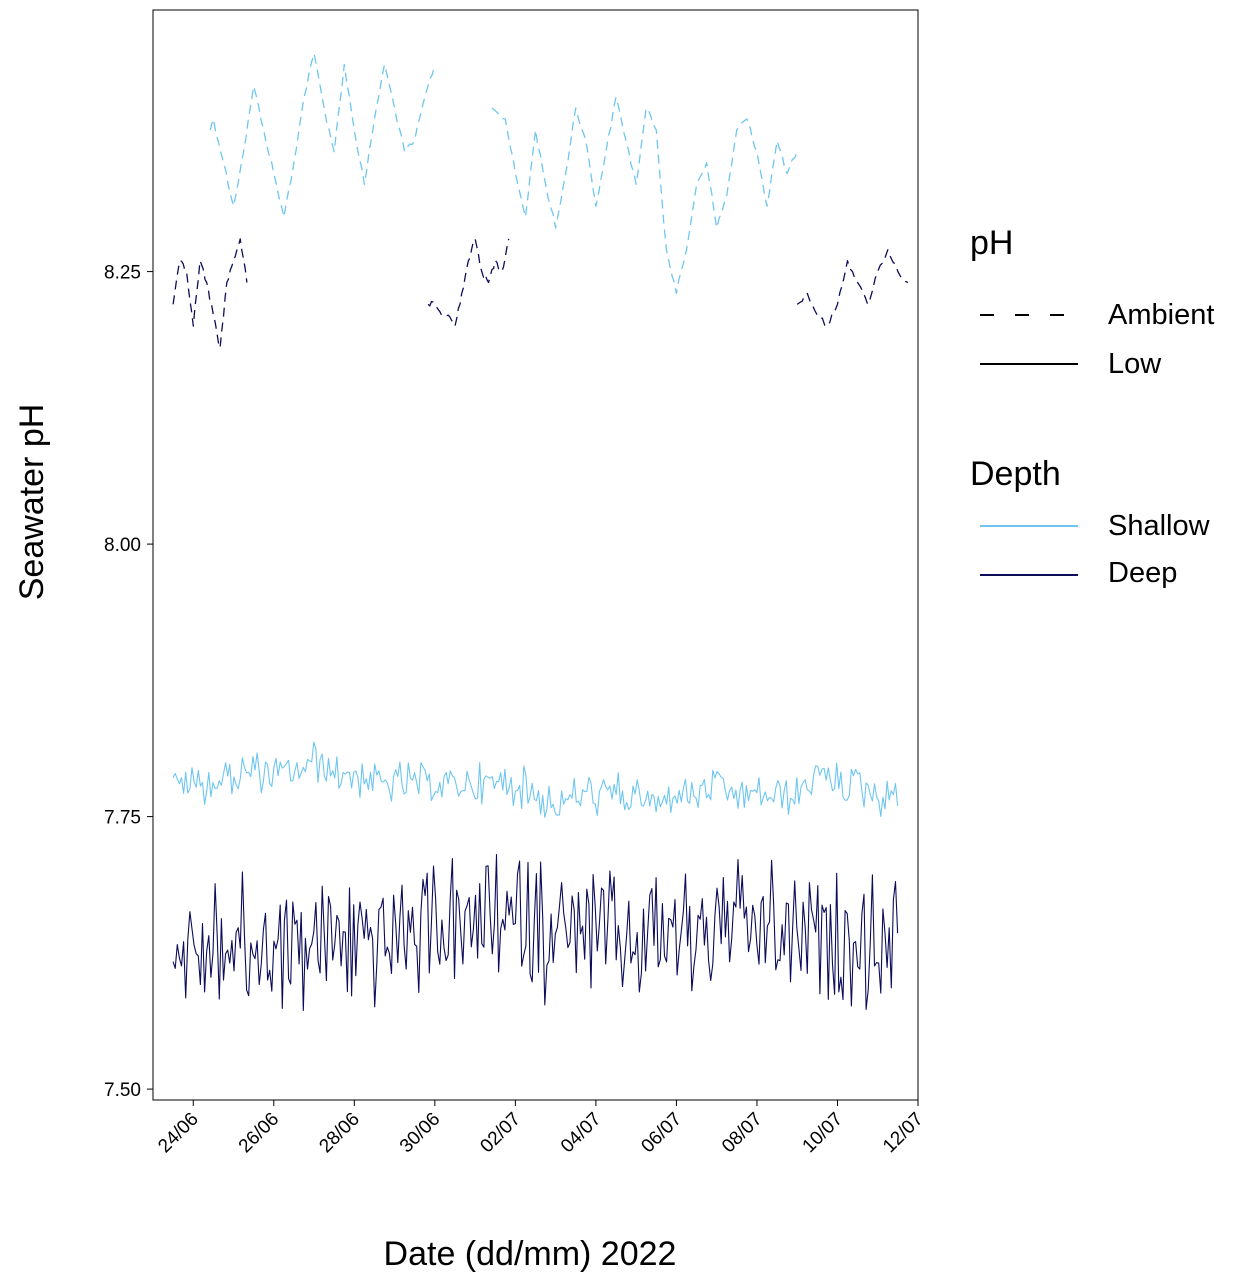 Image resolution: width=1245 pixels, height=1274 pixels. I want to click on series-line-low-shallow, so click(535, 779).